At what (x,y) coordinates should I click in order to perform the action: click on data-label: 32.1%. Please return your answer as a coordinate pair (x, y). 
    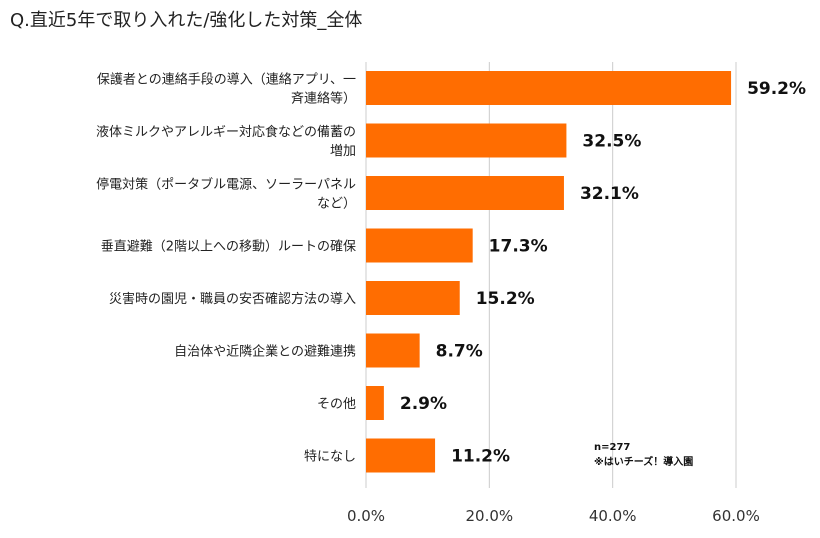
    Looking at the image, I should click on (609, 194).